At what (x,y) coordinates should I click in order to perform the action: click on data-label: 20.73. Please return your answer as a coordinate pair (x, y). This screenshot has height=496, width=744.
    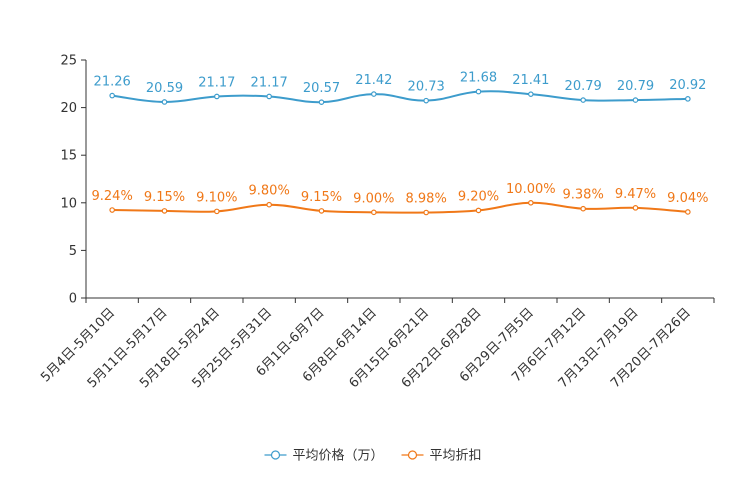
    Looking at the image, I should click on (426, 87).